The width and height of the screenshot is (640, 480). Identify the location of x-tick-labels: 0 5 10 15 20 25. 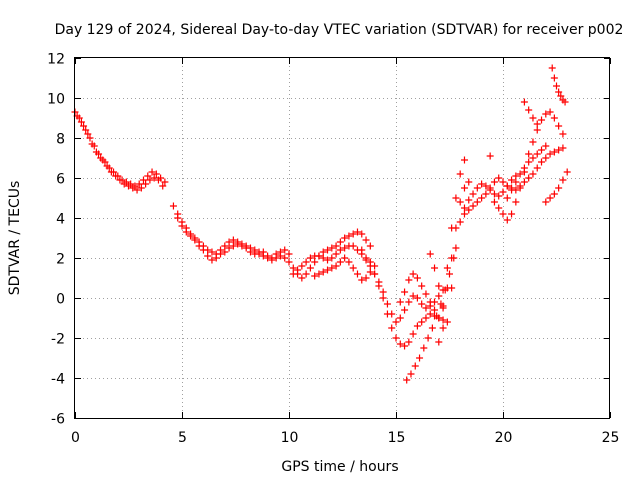
(345, 438).